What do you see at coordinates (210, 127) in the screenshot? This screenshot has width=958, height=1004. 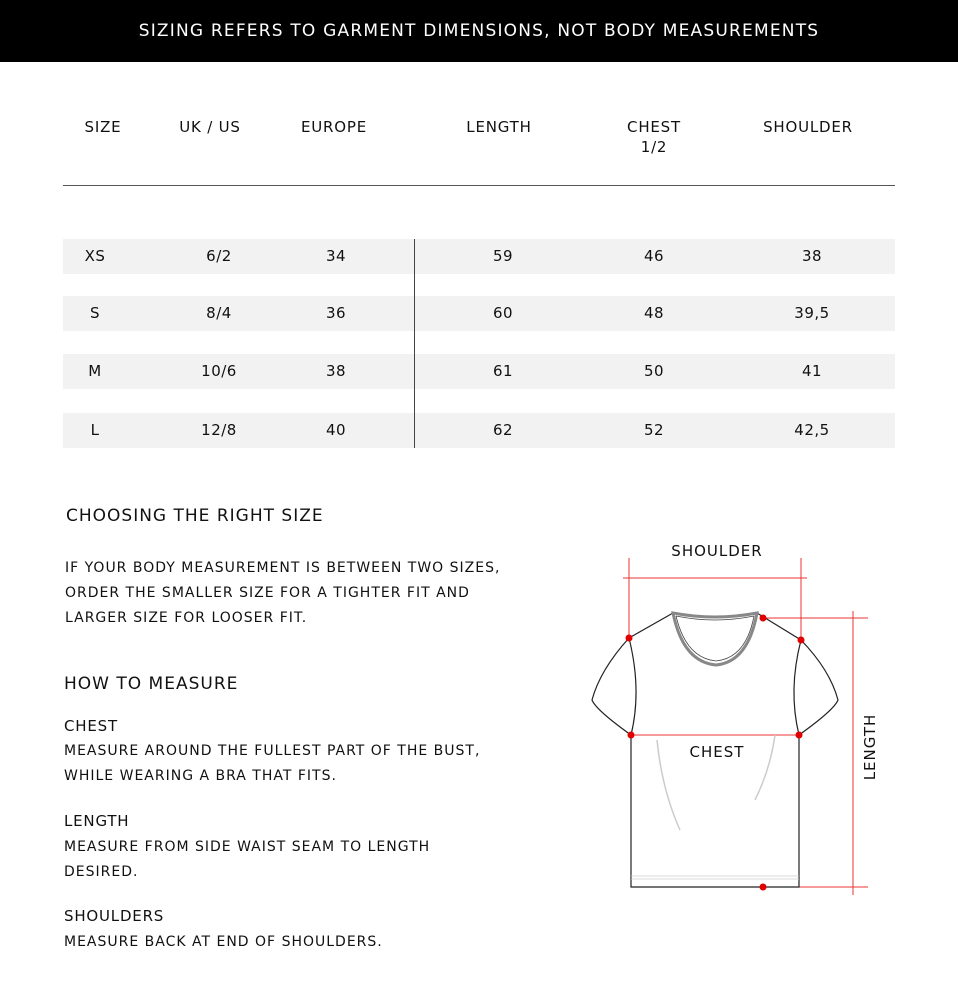 I see `header-uk-us: UK / US` at bounding box center [210, 127].